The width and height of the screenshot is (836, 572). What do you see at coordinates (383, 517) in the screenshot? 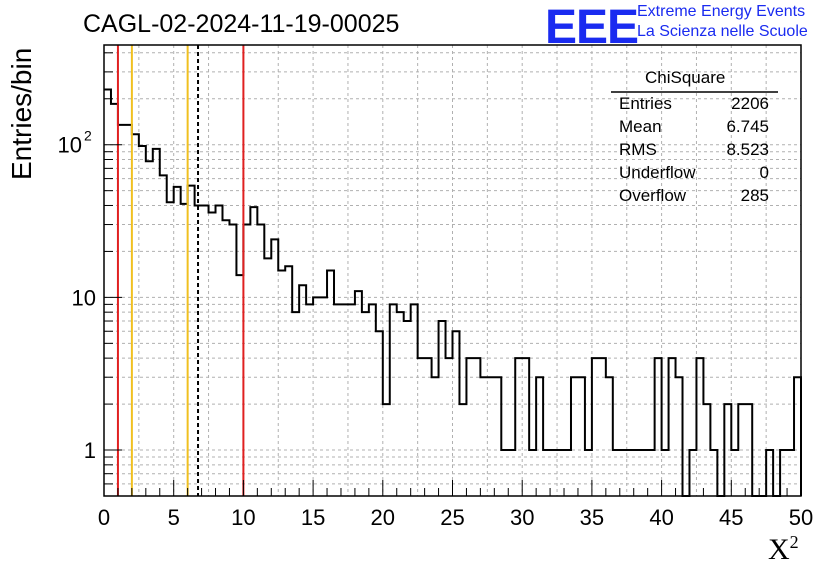
I see `x-tick-label: 20` at bounding box center [383, 517].